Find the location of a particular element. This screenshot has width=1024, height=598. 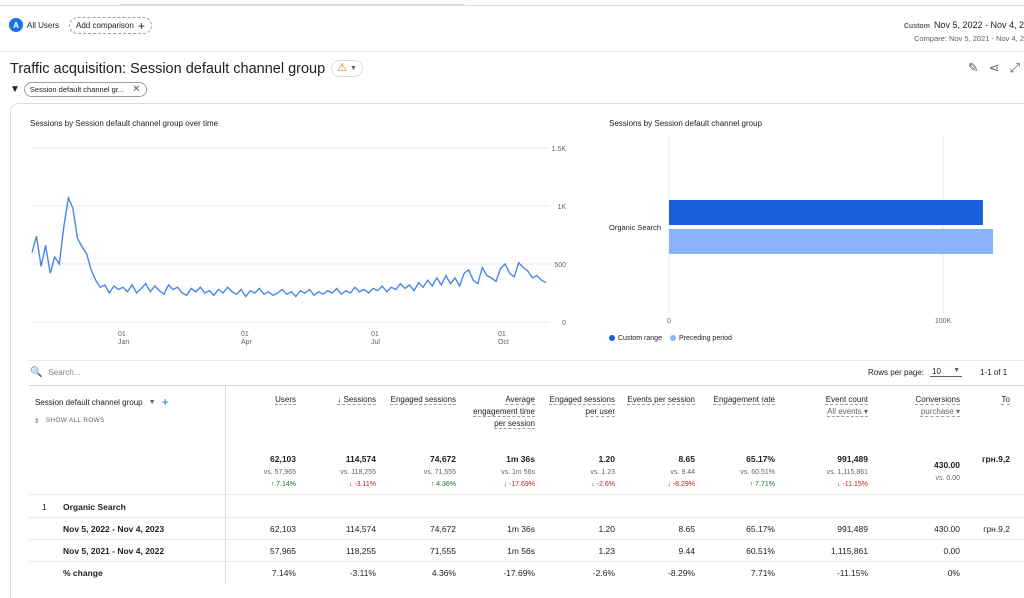

table-cell: 430.00 is located at coordinates (947, 529).